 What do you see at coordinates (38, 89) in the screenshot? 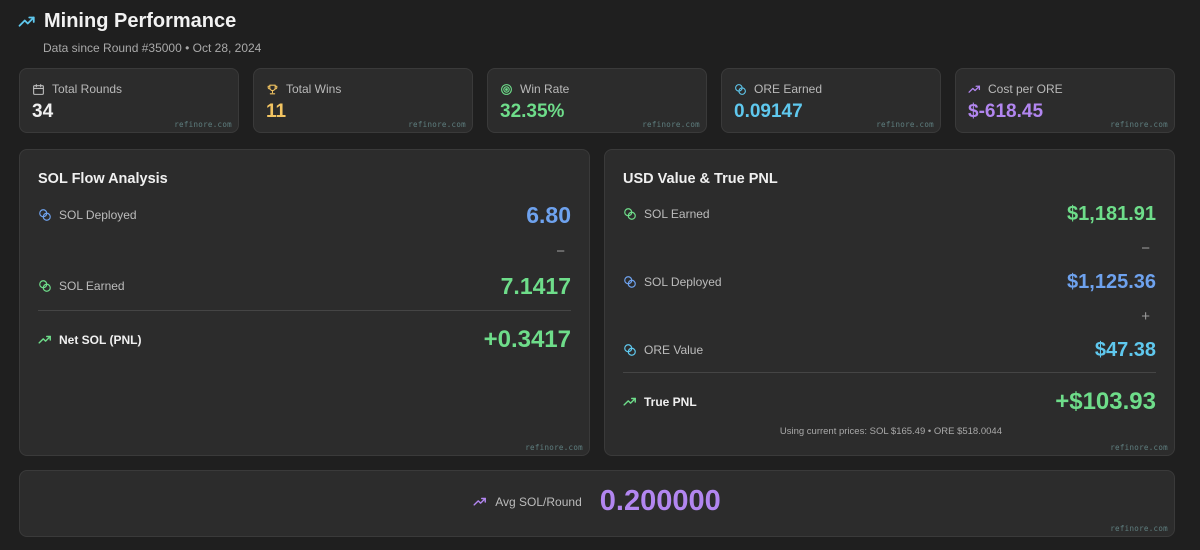
I see `calendar-icon` at bounding box center [38, 89].